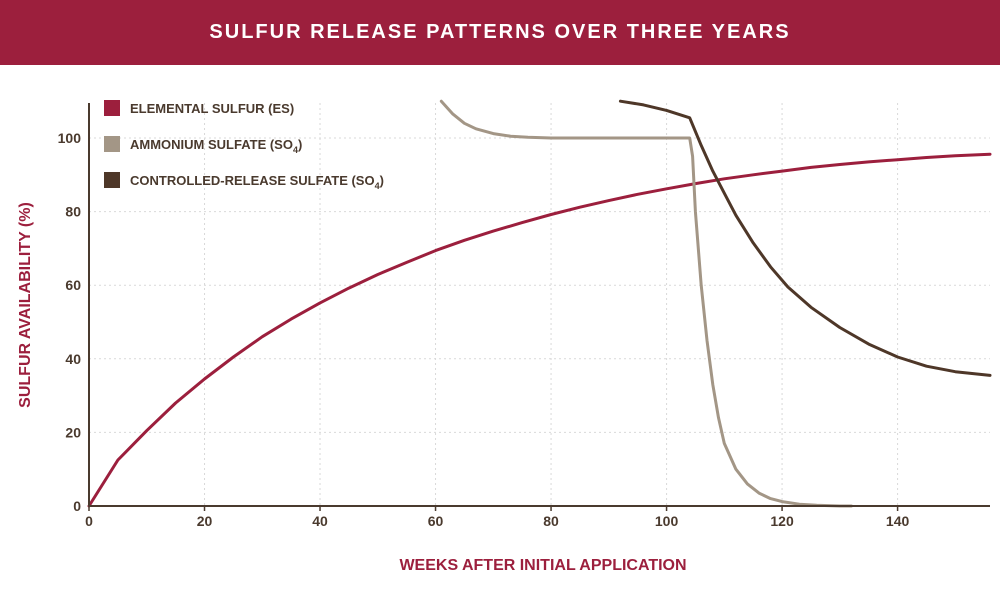 The image size is (1000, 591). I want to click on x-tick-label: 120, so click(782, 521).